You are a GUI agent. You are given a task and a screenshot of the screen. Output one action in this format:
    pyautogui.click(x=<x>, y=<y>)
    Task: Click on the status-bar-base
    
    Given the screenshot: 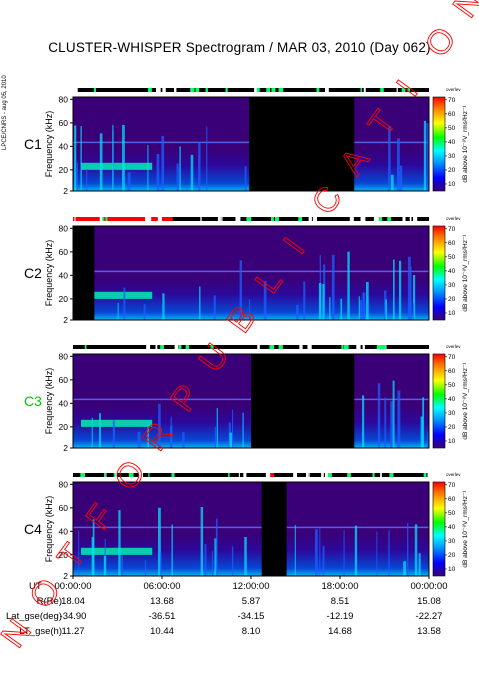 What is the action you would take?
    pyautogui.click(x=251, y=347)
    